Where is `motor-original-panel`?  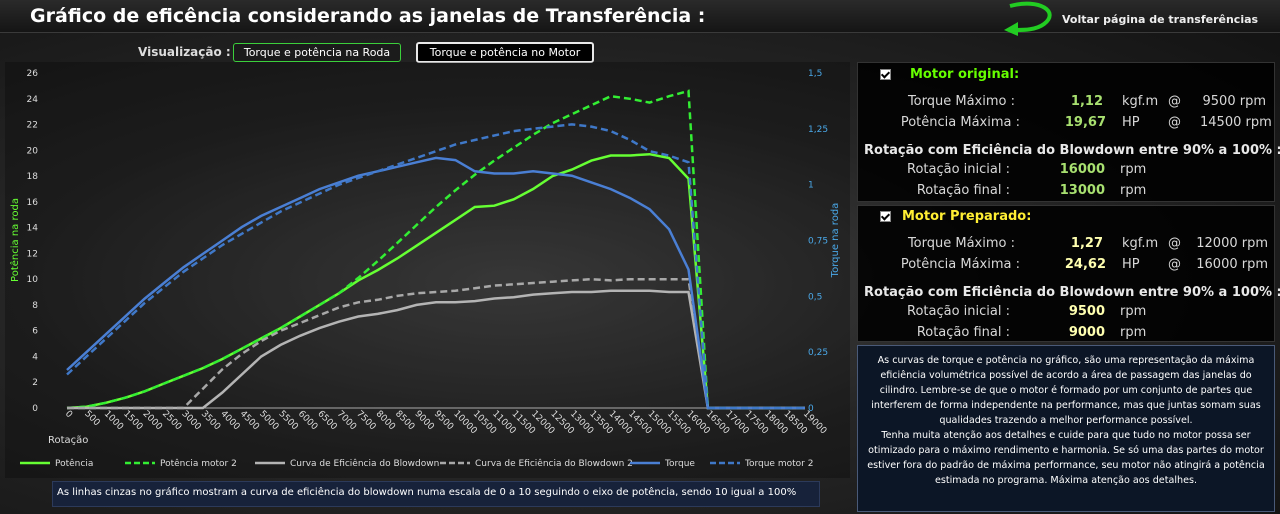 motor-original-panel is located at coordinates (1066, 132).